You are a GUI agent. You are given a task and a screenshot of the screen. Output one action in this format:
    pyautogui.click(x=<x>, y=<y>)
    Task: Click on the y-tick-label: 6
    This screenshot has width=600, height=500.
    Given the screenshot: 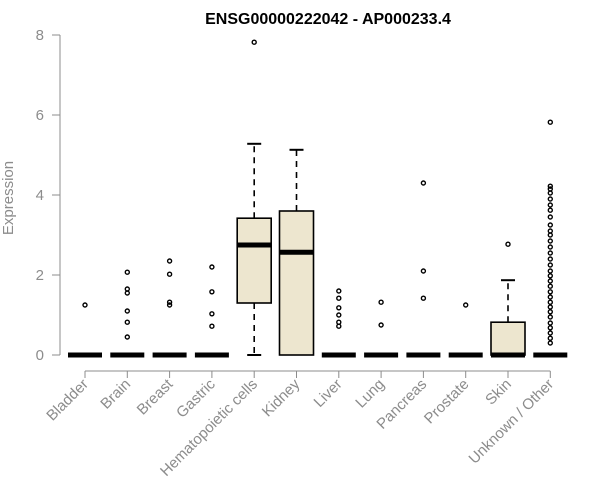 What is the action you would take?
    pyautogui.click(x=40, y=115)
    